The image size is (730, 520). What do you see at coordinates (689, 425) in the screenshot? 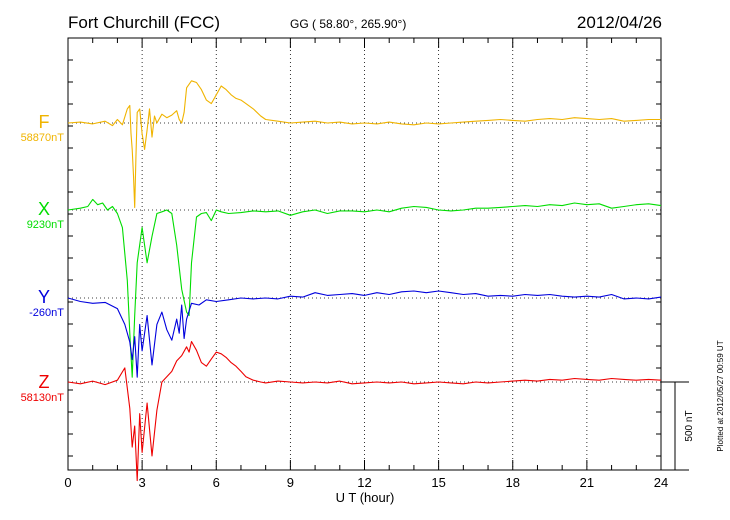
I see `scale-bar-label: 500 nT` at bounding box center [689, 425].